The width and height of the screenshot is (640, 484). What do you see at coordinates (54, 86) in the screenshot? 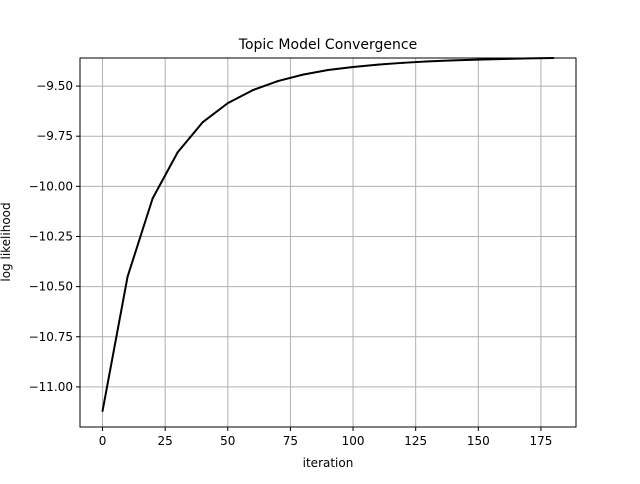
I see `y-tick-label: −9.50` at bounding box center [54, 86].